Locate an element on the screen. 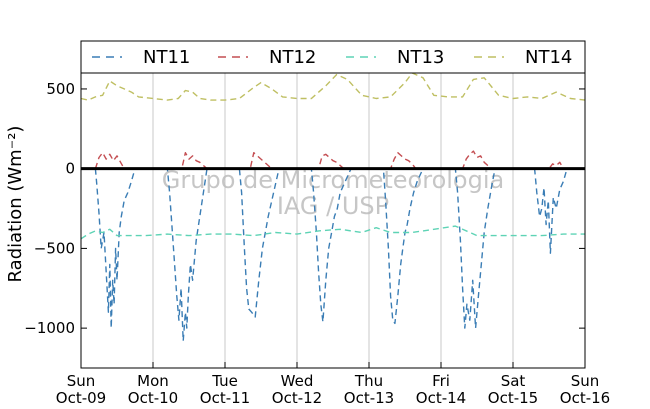  x-tick-label-day: Sat is located at coordinates (513, 381).